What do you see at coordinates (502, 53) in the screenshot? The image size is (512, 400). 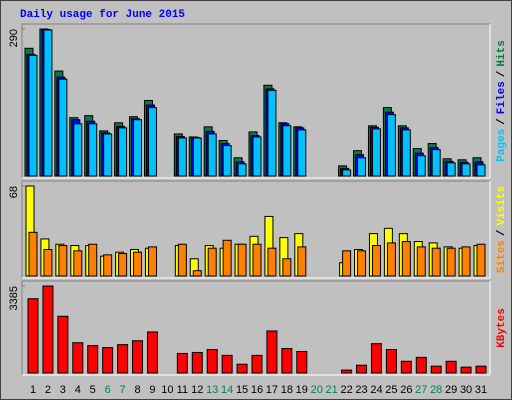 I see `legend-entry: Hits` at bounding box center [502, 53].